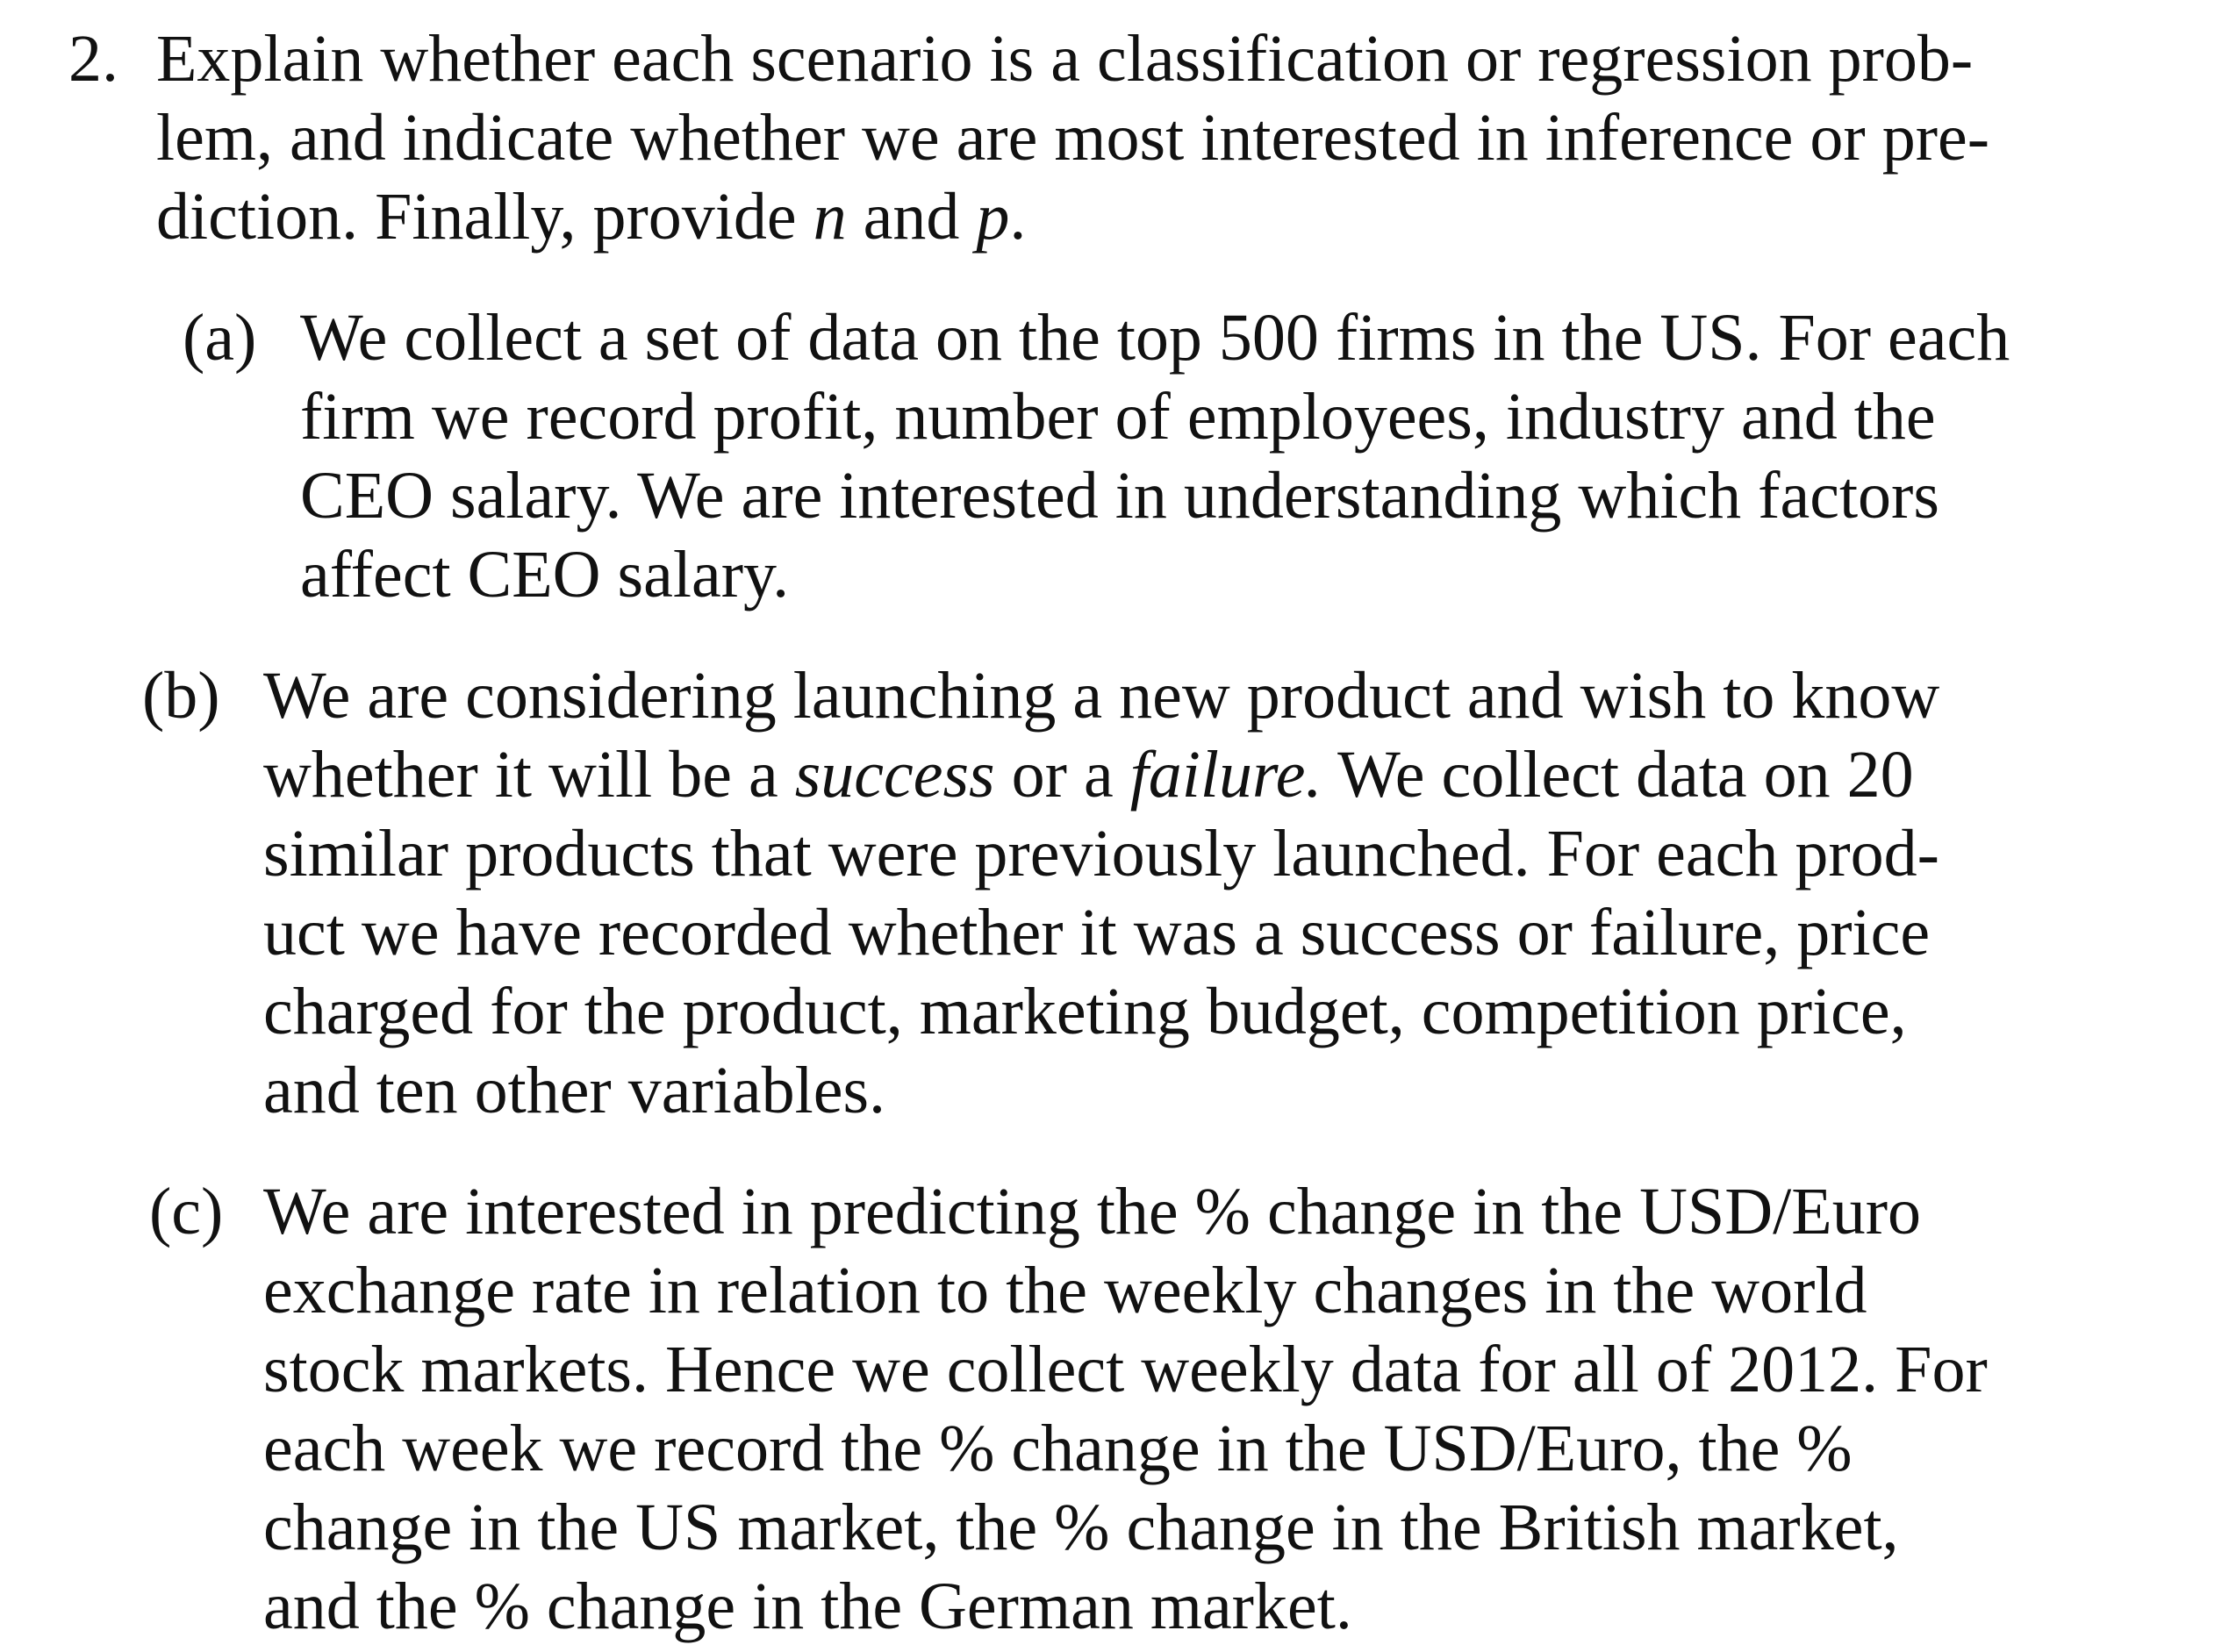 The height and width of the screenshot is (1652, 2236). I want to click on part-b-line-2-suffix: We collect data on 20, so click(1618, 775).